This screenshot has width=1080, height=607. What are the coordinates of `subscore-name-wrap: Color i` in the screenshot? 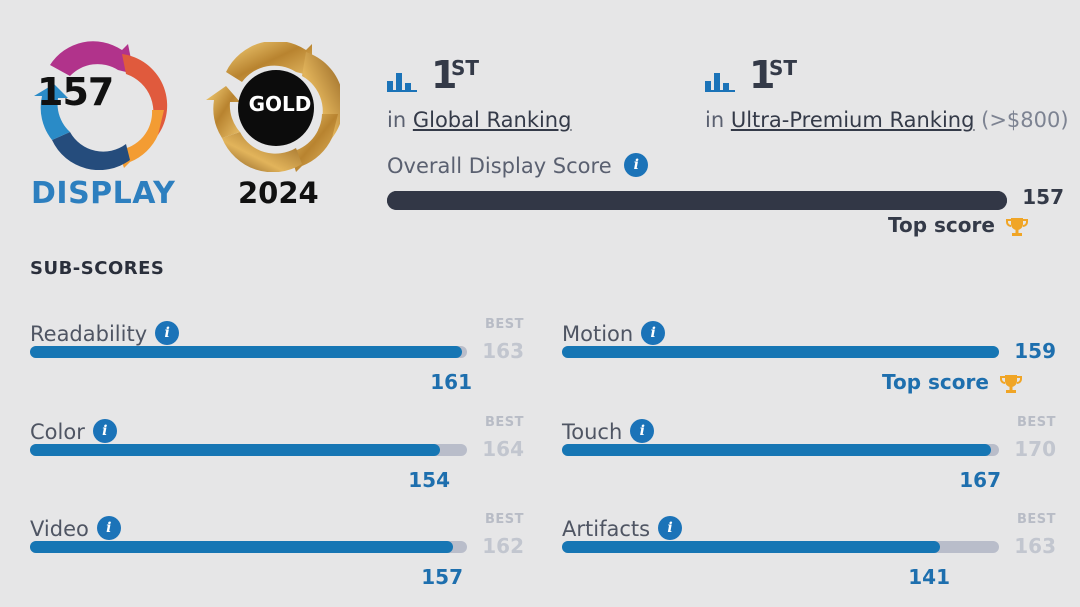 It's located at (73, 431).